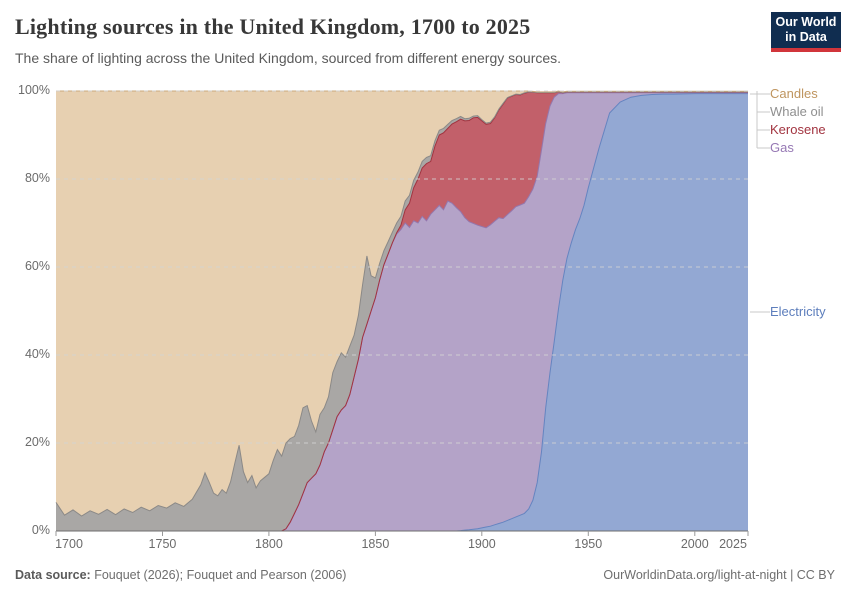 This screenshot has width=850, height=600. Describe the element at coordinates (782, 147) in the screenshot. I see `legend-item-gas: Gas` at that location.